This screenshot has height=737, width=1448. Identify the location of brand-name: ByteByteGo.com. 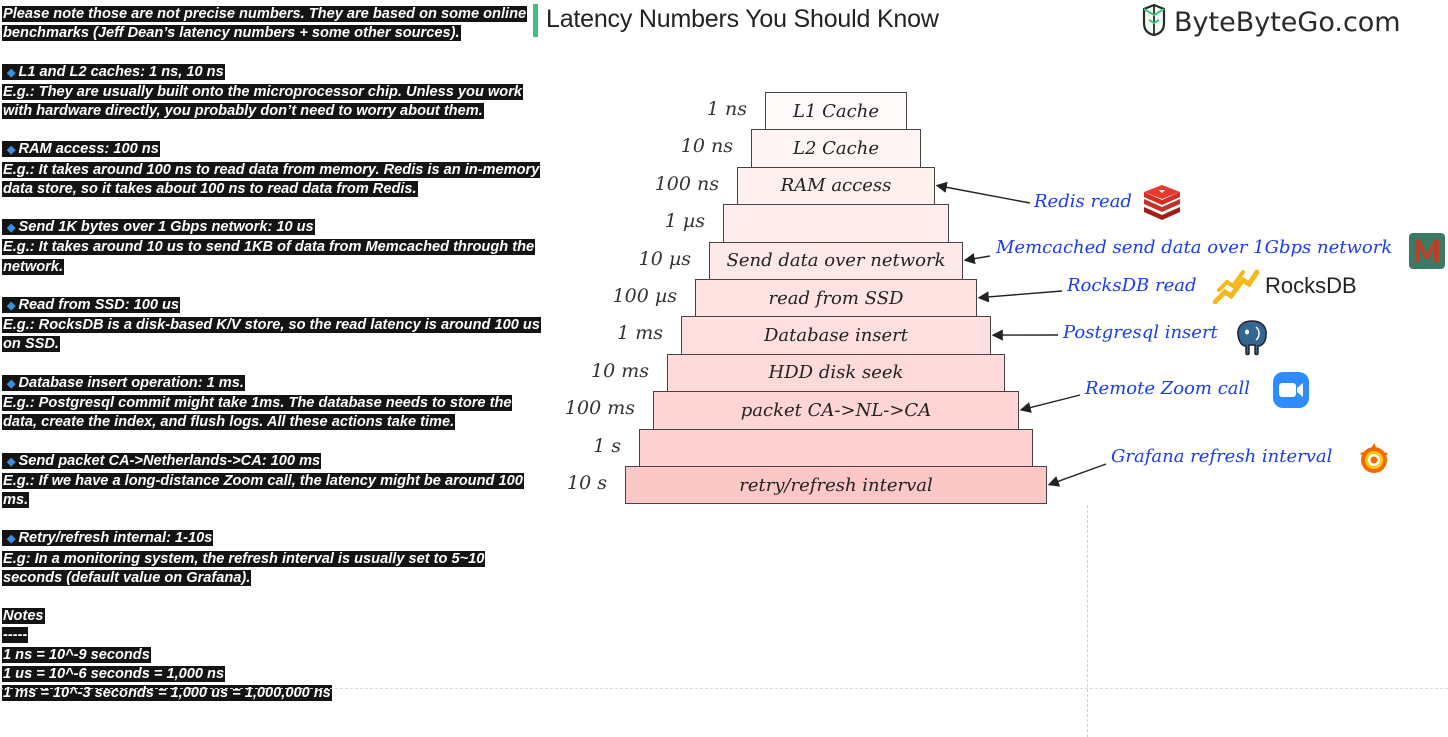
(1287, 22).